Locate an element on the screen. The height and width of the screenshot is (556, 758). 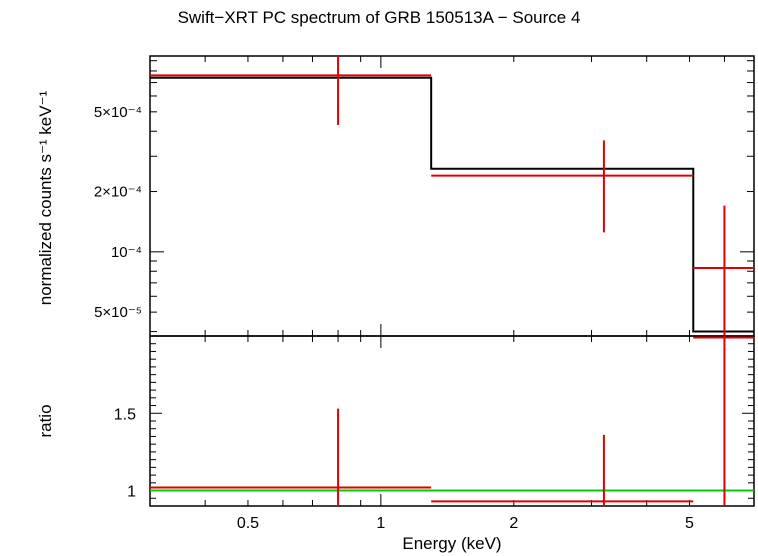
y-tick-label: 5×10⁻⁵ is located at coordinates (118, 312).